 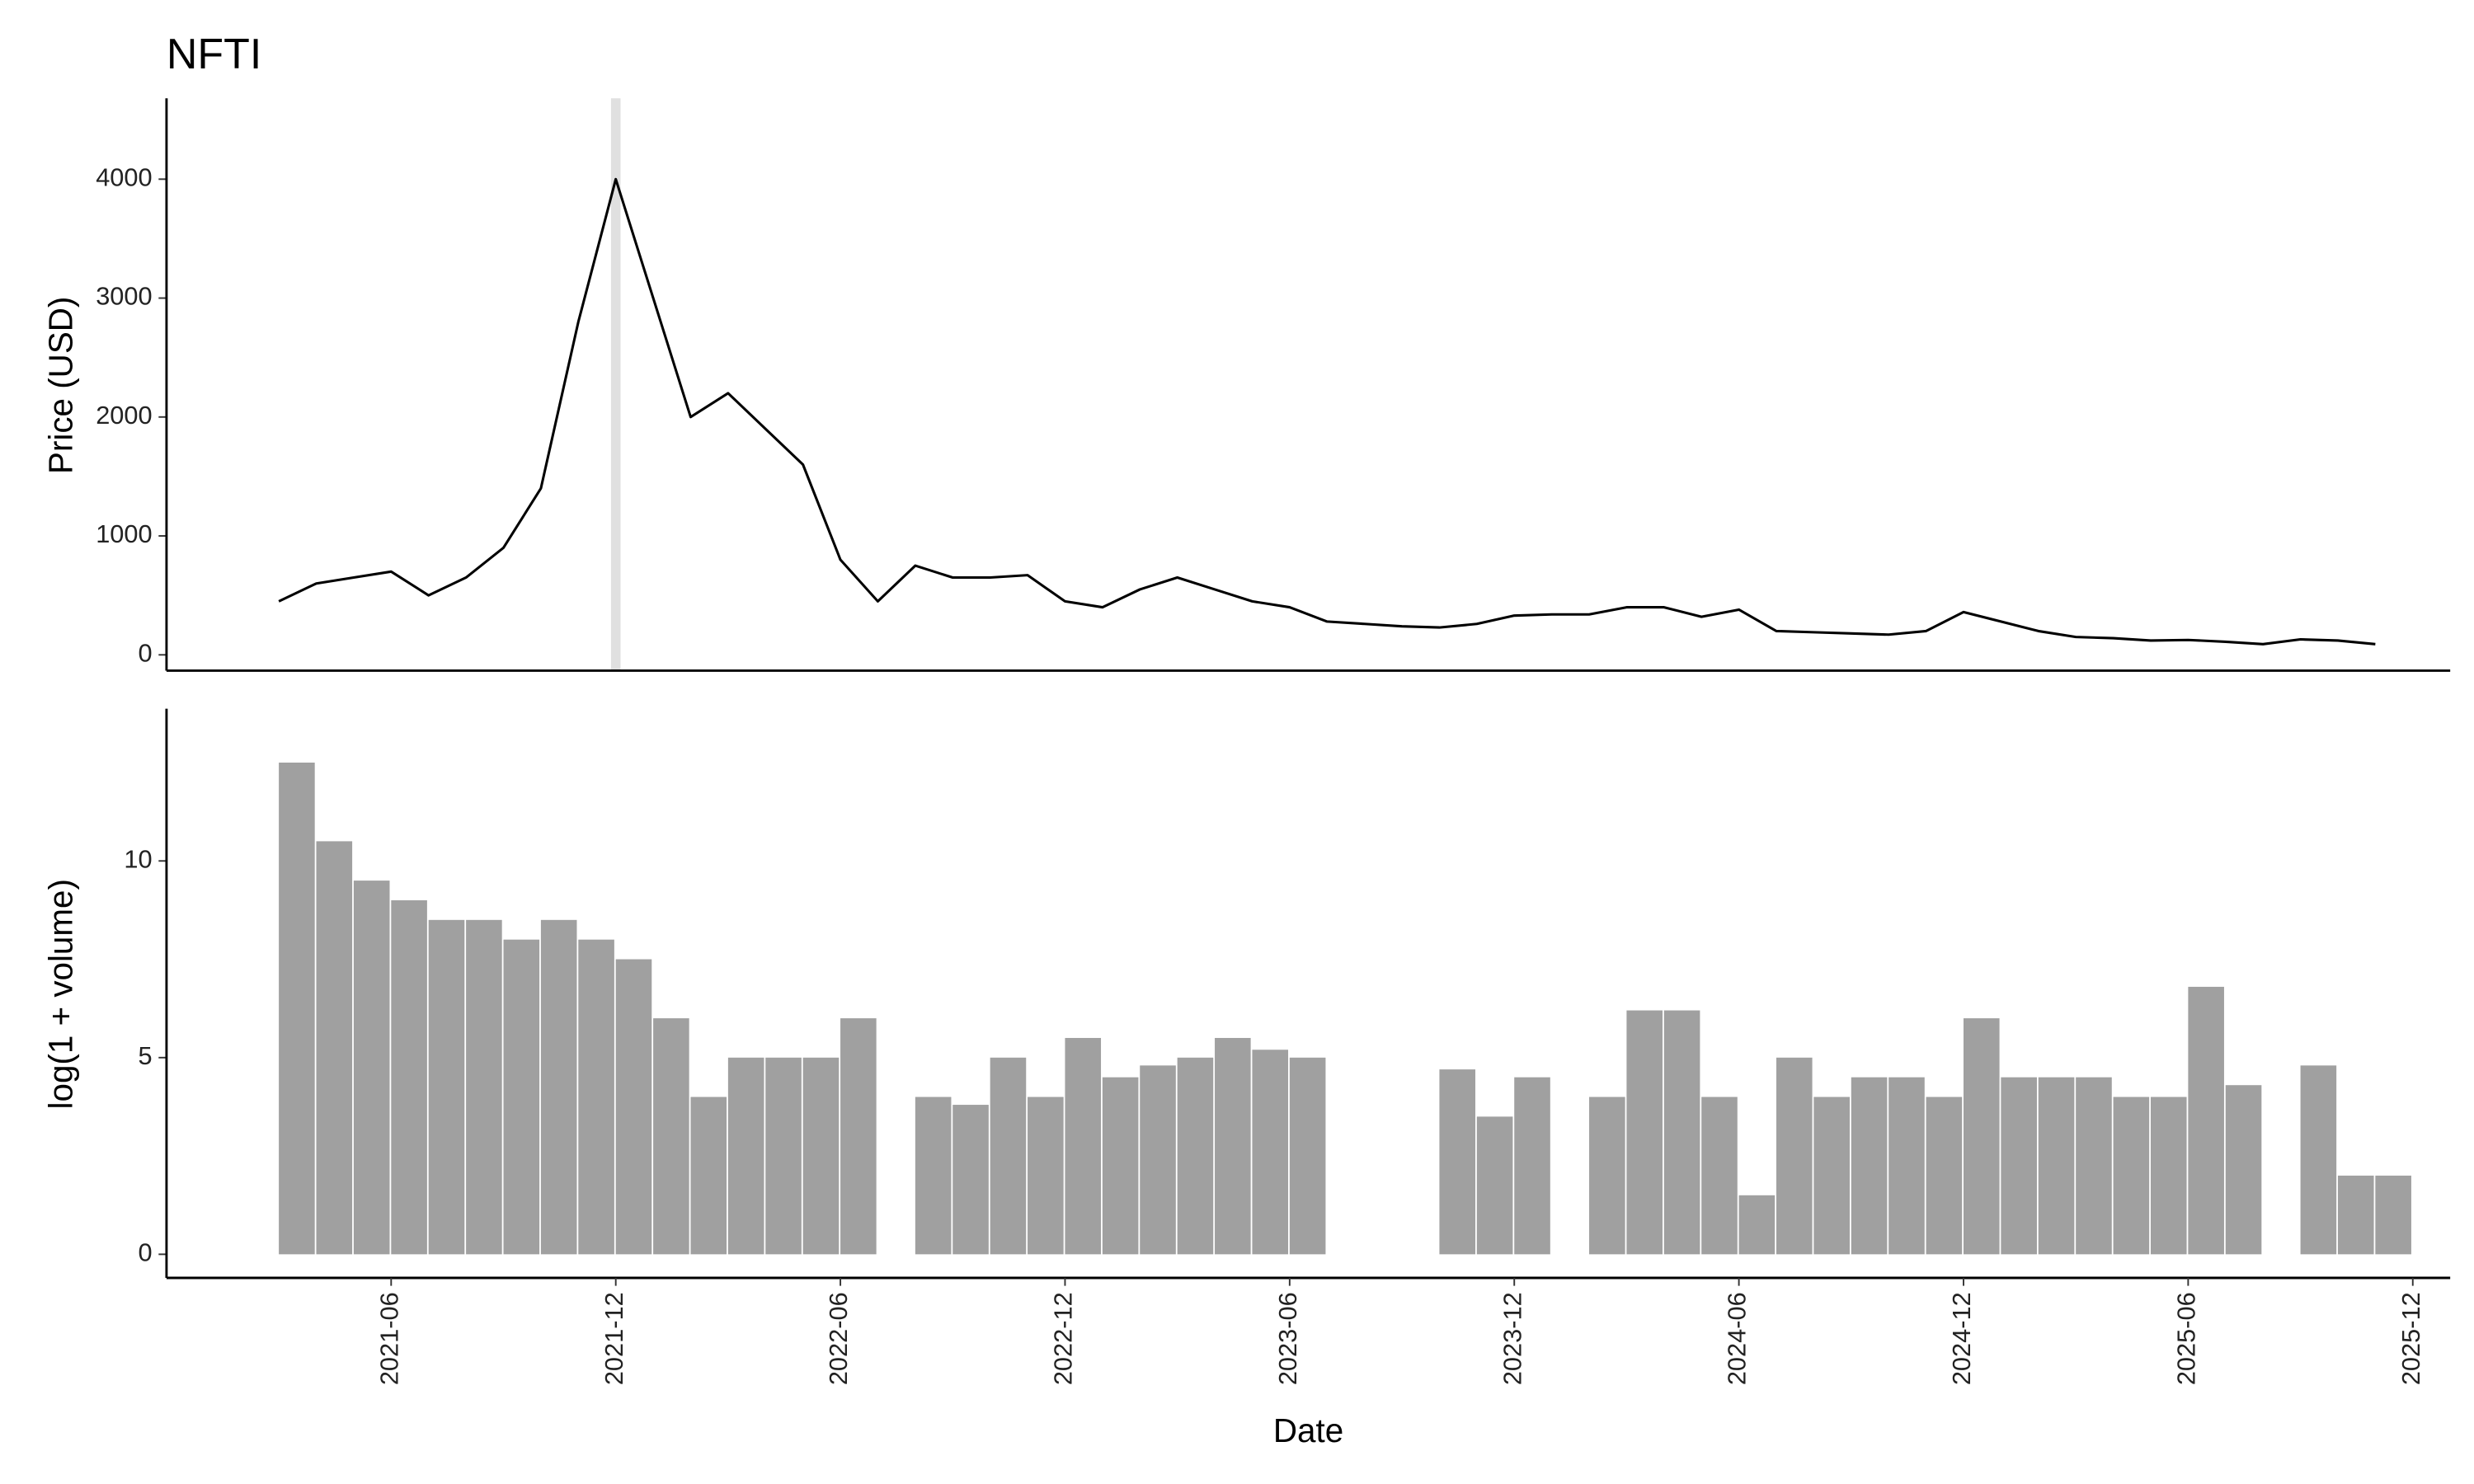 I want to click on chart-title: NFTI, so click(x=214, y=54).